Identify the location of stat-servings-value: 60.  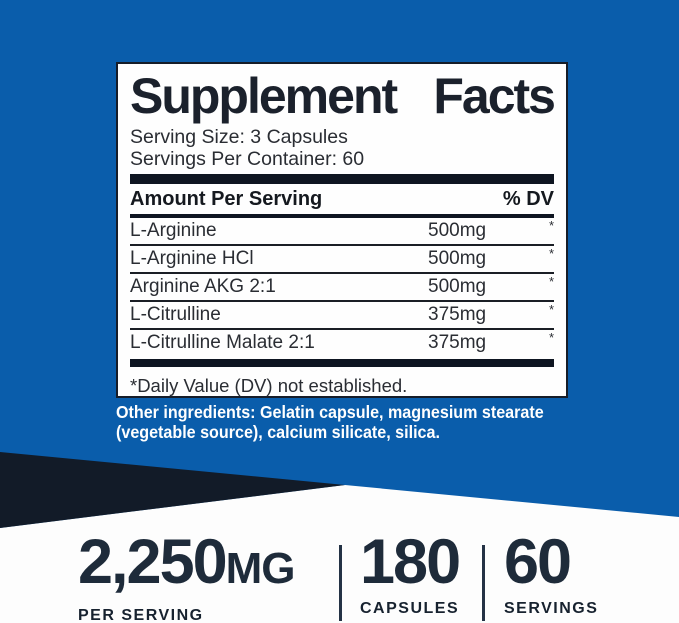
(551, 562).